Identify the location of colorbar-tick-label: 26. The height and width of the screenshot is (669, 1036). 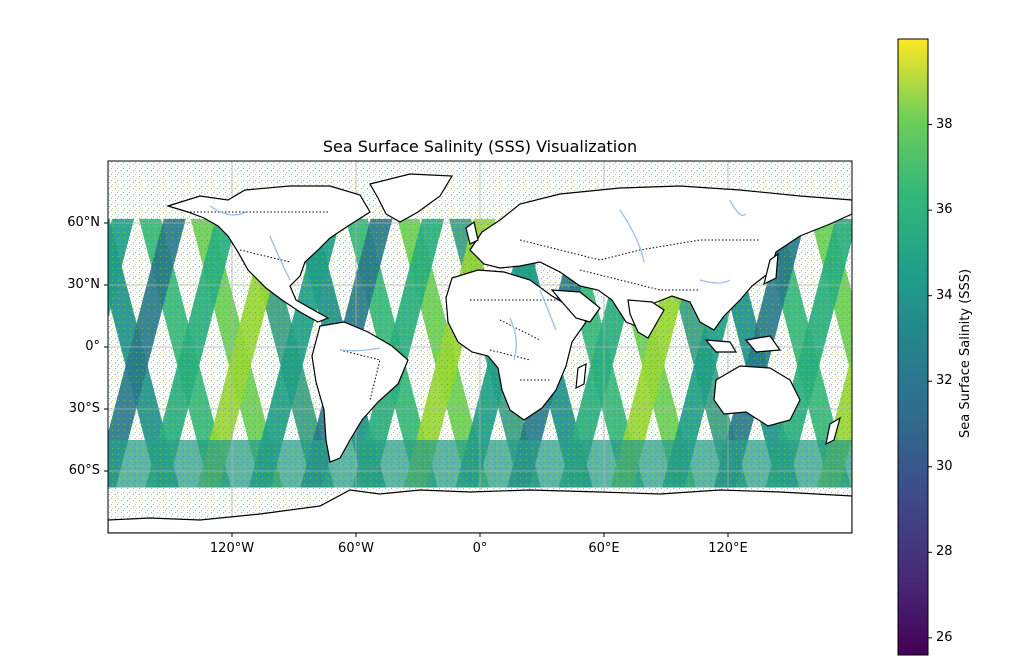
(944, 637).